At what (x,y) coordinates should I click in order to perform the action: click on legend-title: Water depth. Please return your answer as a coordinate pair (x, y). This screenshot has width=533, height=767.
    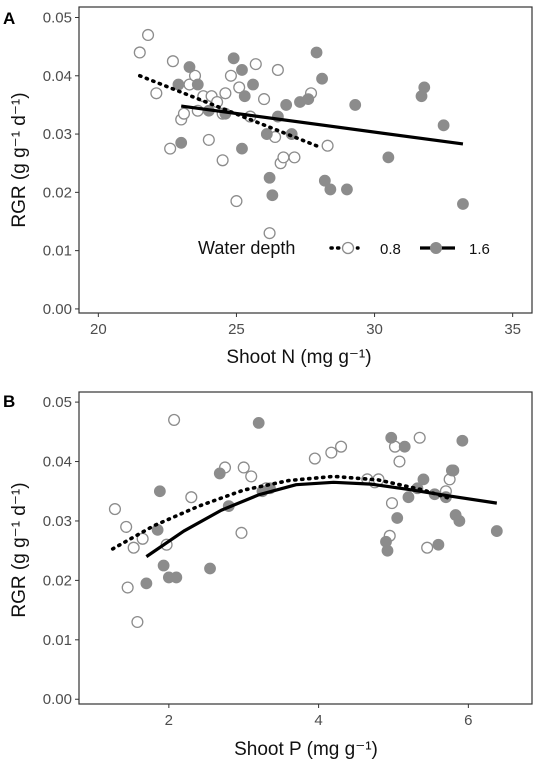
    Looking at the image, I should click on (246, 248).